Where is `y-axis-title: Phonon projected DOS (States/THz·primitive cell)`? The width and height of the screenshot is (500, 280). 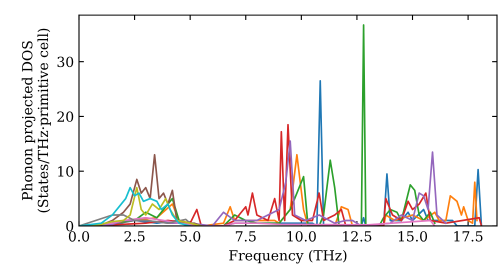 y-axis-title: Phonon projected DOS (States/THz·primitive cell) is located at coordinates (36, 120).